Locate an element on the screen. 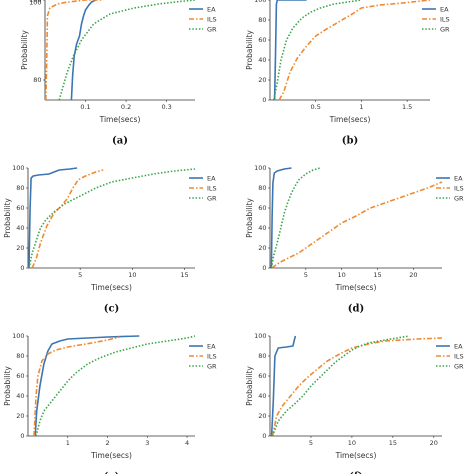 The image size is (474, 474). x-tick-label: 0.3 is located at coordinates (166, 107).